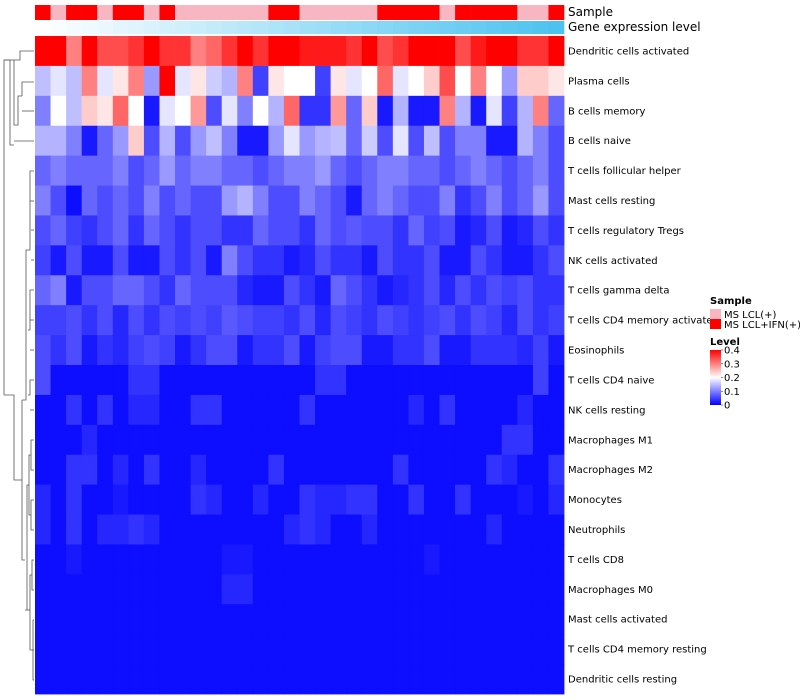 The image size is (800, 700). Describe the element at coordinates (18, 365) in the screenshot. I see `row-dendrogram` at that location.